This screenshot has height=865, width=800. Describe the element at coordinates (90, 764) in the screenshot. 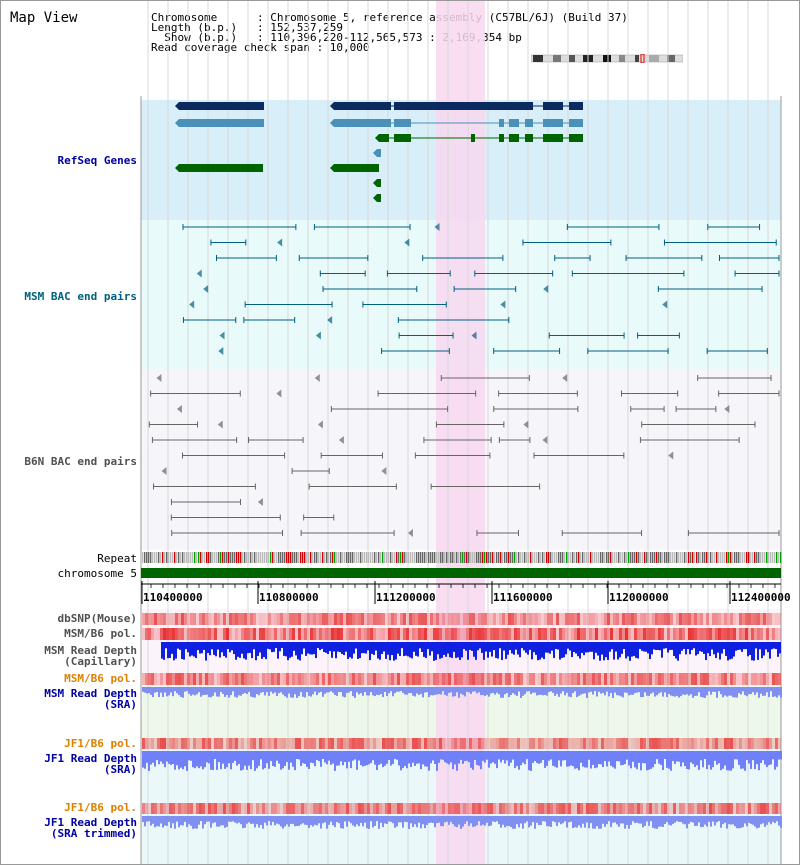

I see `jf1-depth-sra-label: JF1 Read Depth (SRA)` at that location.